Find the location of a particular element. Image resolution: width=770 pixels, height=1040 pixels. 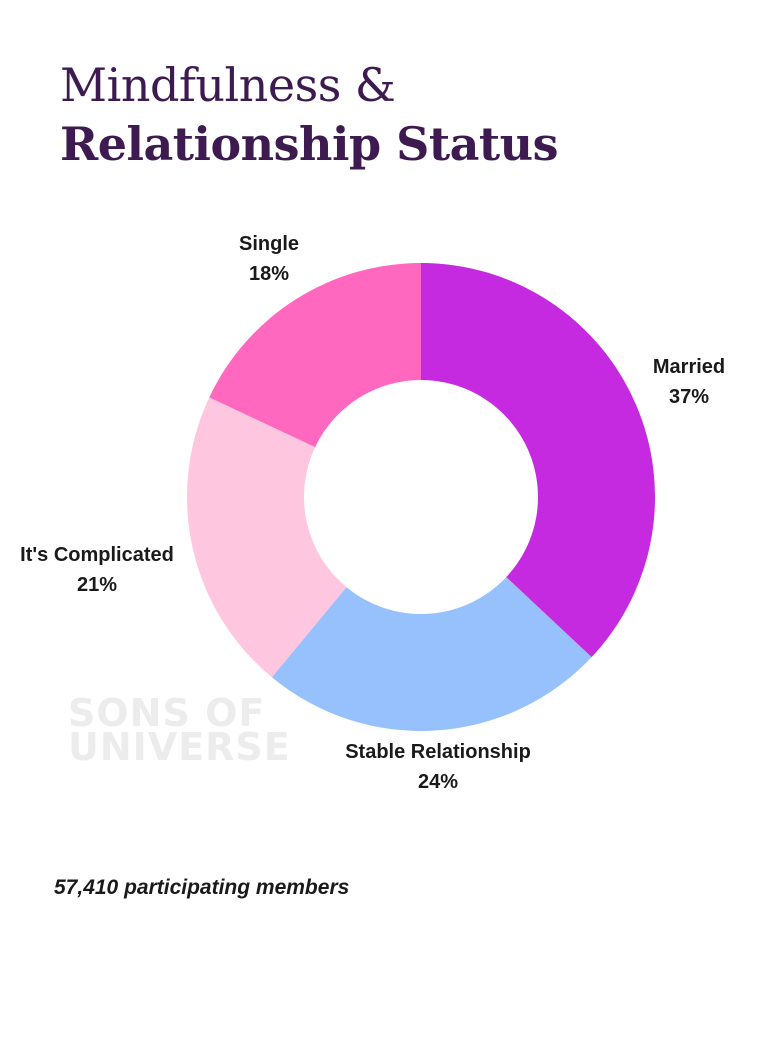

label-stable-relationship: Stable Relationship 24% is located at coordinates (438, 767).